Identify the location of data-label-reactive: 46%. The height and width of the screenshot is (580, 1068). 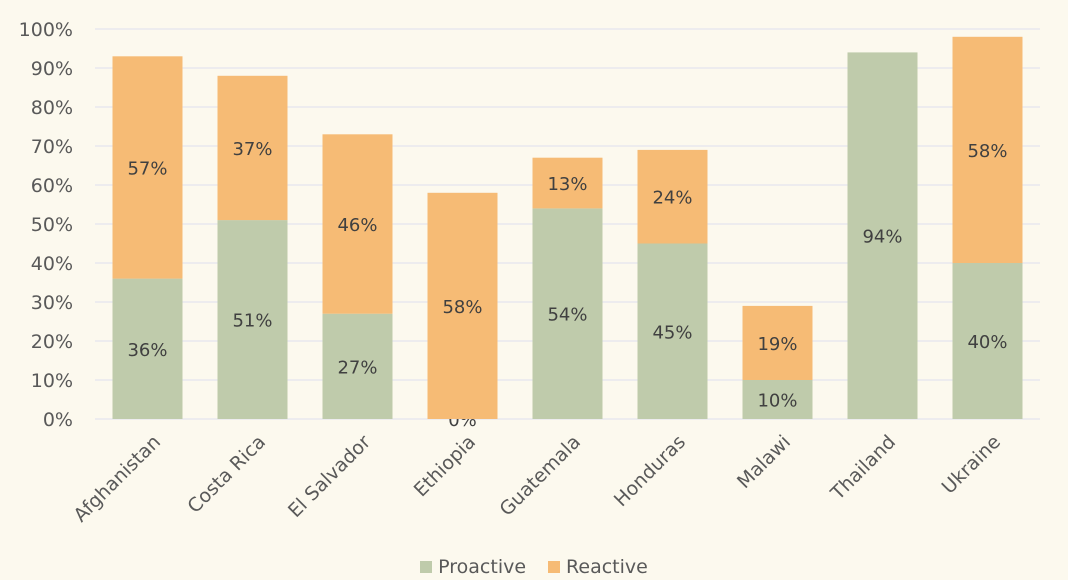
(357, 225).